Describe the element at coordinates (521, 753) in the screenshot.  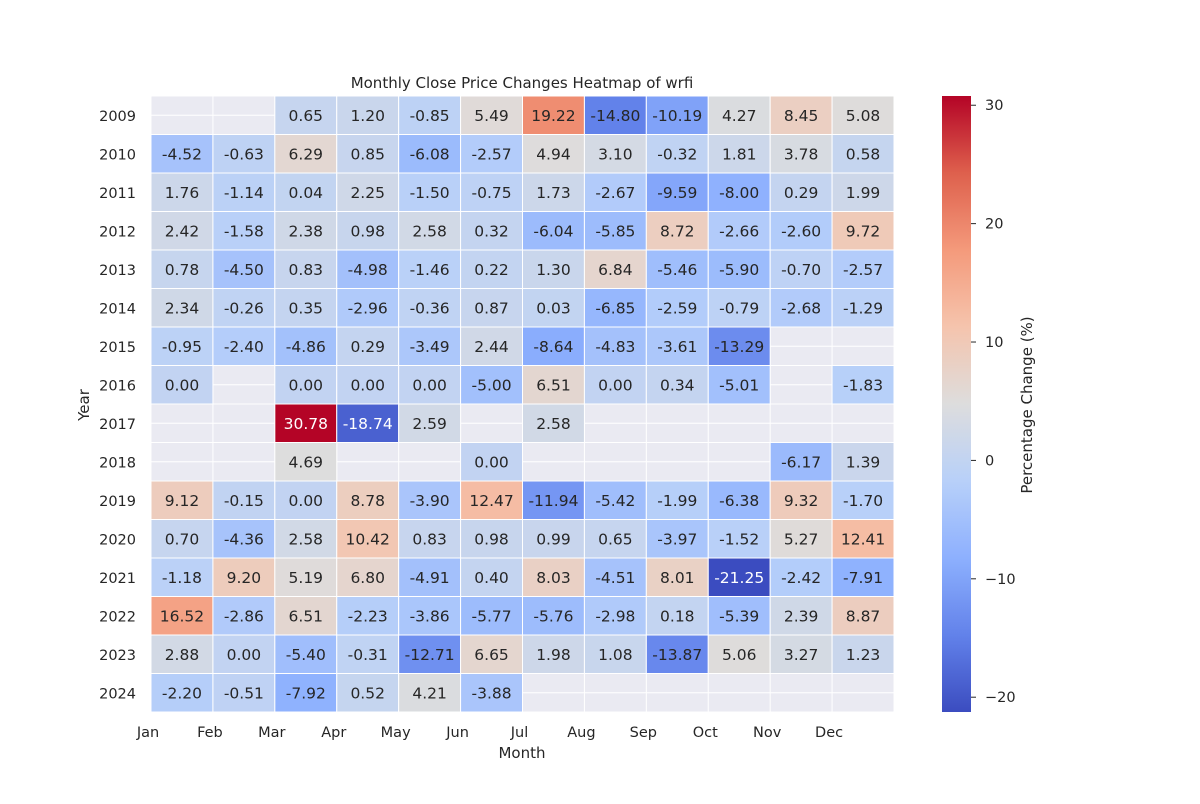
I see `x-axis-label: Month` at that location.